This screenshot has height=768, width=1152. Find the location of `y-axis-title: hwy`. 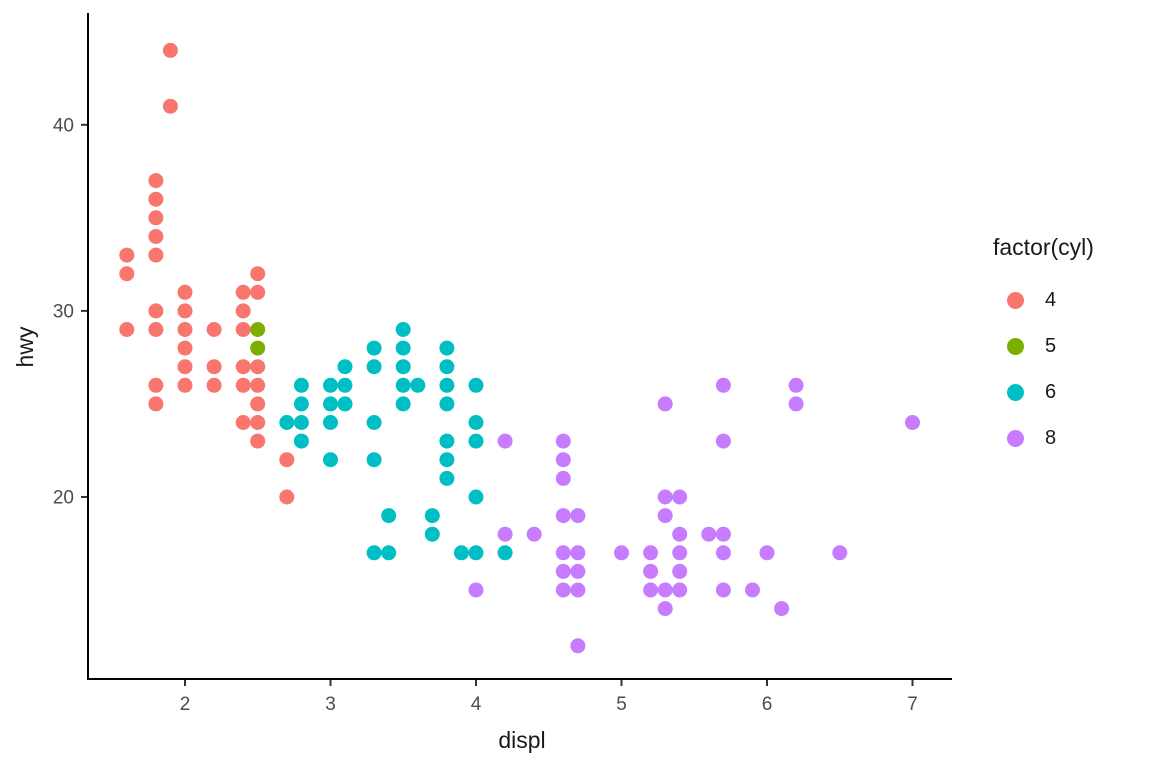

y-axis-title: hwy is located at coordinates (25, 346).